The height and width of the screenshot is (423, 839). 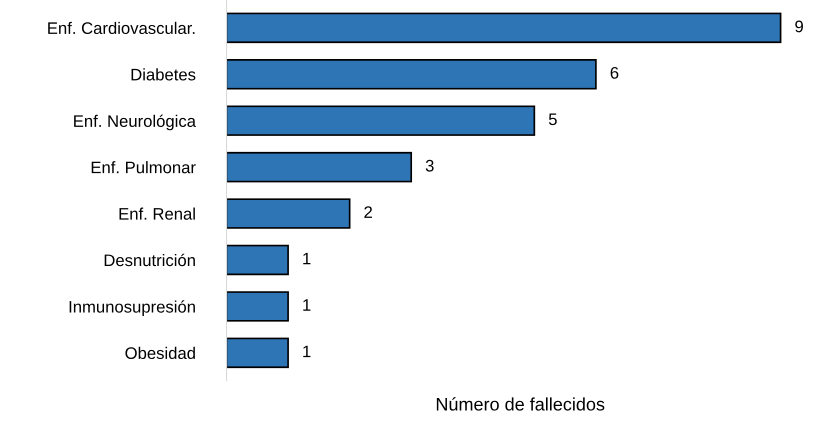 What do you see at coordinates (368, 212) in the screenshot?
I see `data-label: 2` at bounding box center [368, 212].